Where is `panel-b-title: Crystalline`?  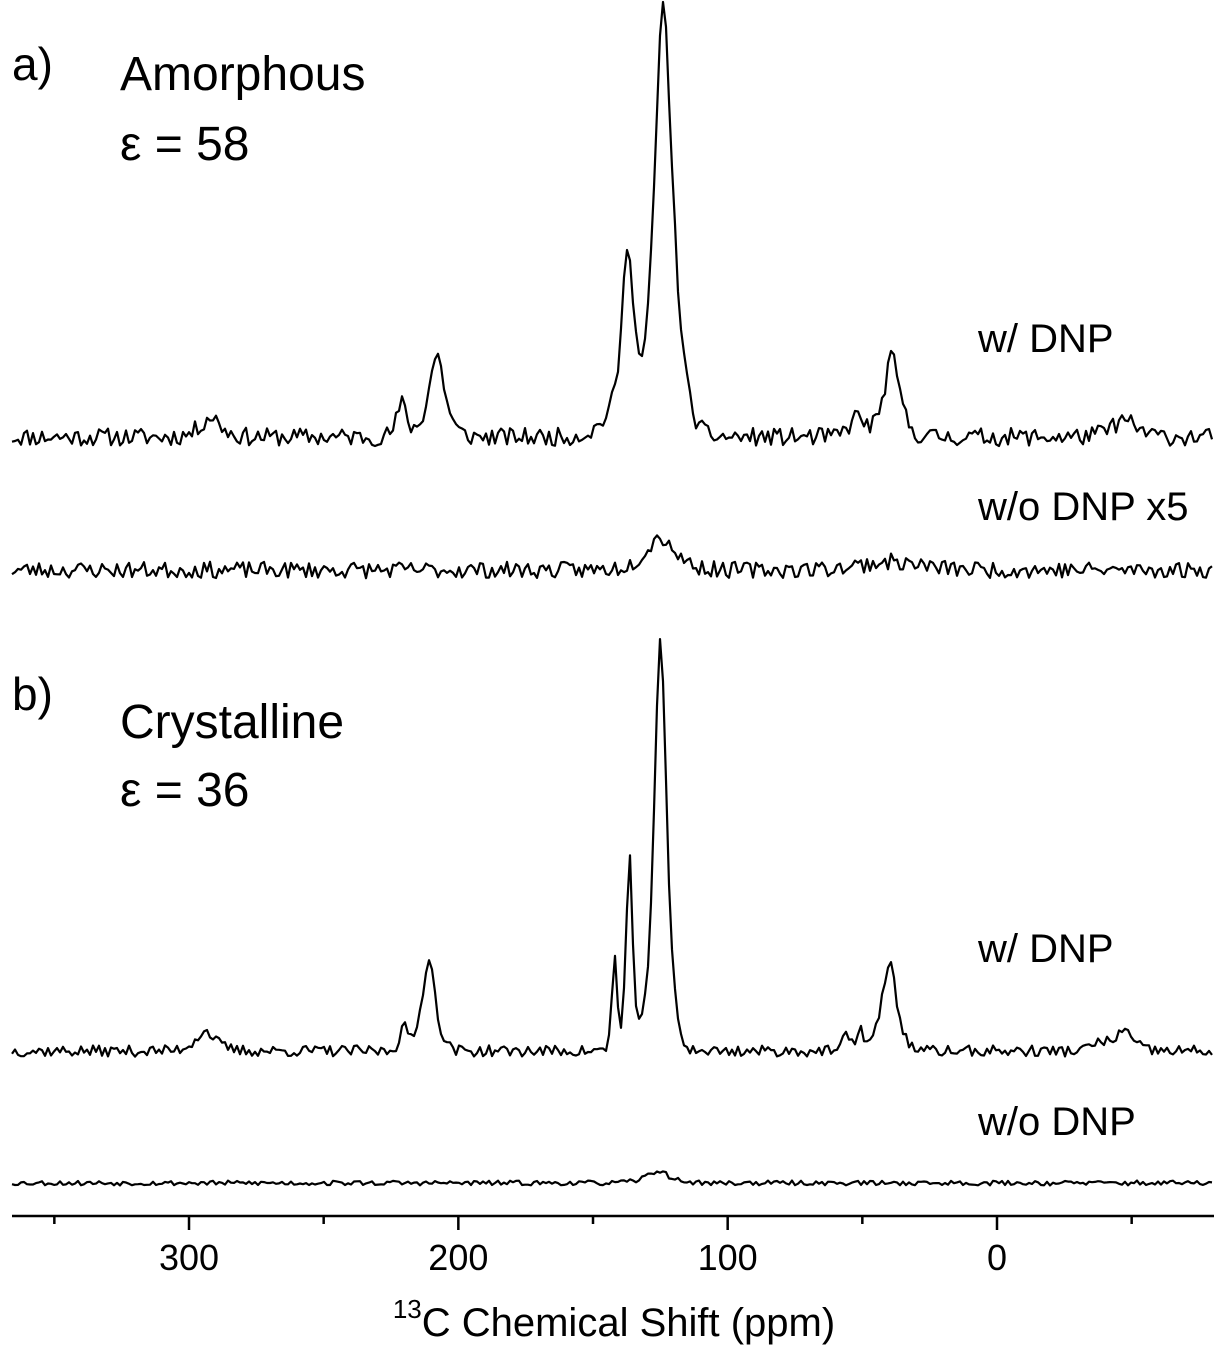
panel-b-title: Crystalline is located at coordinates (232, 722).